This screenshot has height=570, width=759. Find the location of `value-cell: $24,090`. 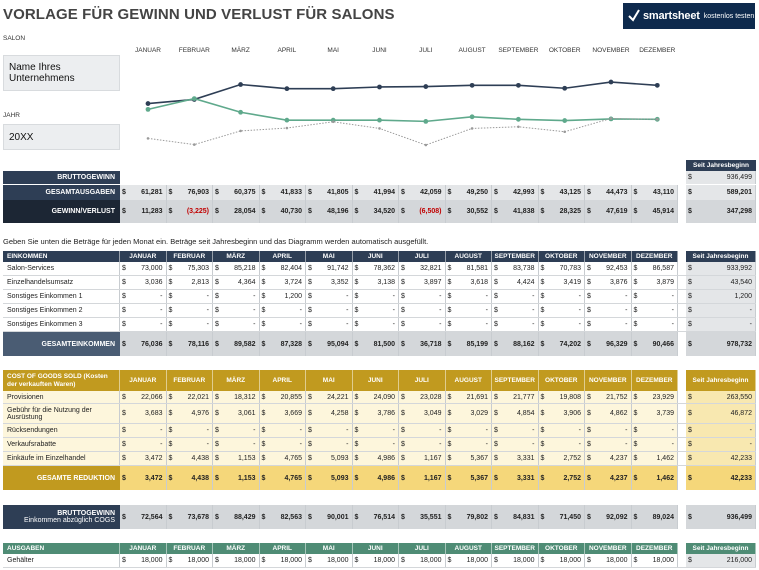

value-cell: $24,090 is located at coordinates (375, 397).